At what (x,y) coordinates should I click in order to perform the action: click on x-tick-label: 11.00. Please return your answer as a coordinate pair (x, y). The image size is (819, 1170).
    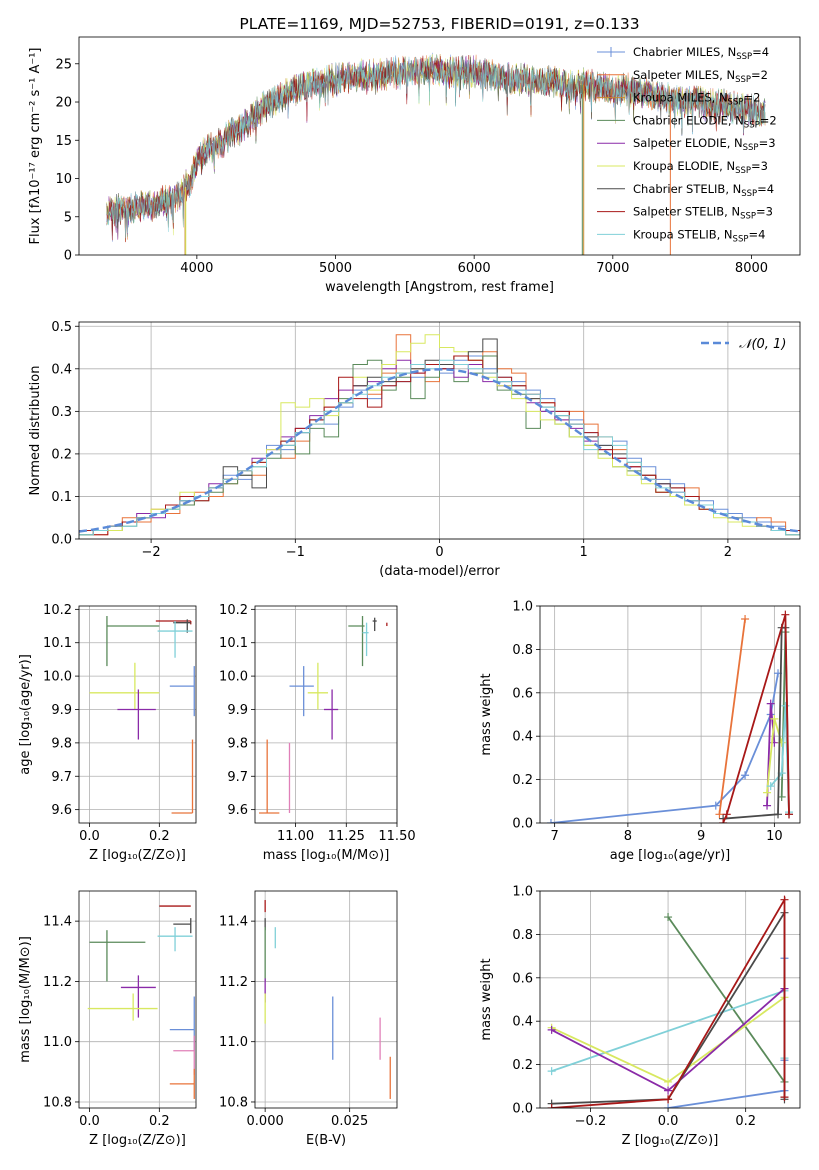
    Looking at the image, I should click on (295, 836).